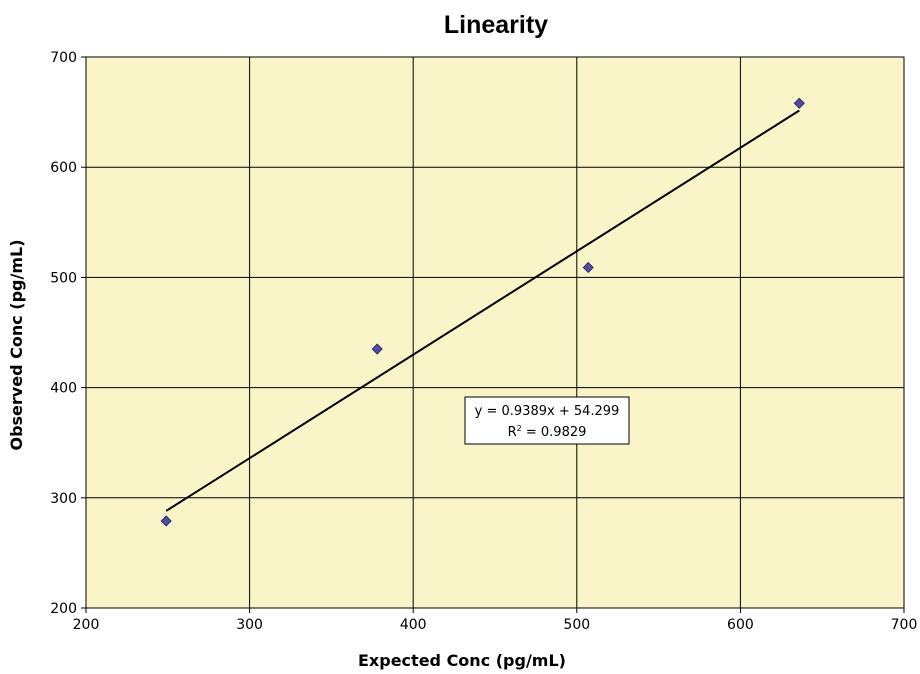  I want to click on r-squared-exponent: 2, so click(519, 428).